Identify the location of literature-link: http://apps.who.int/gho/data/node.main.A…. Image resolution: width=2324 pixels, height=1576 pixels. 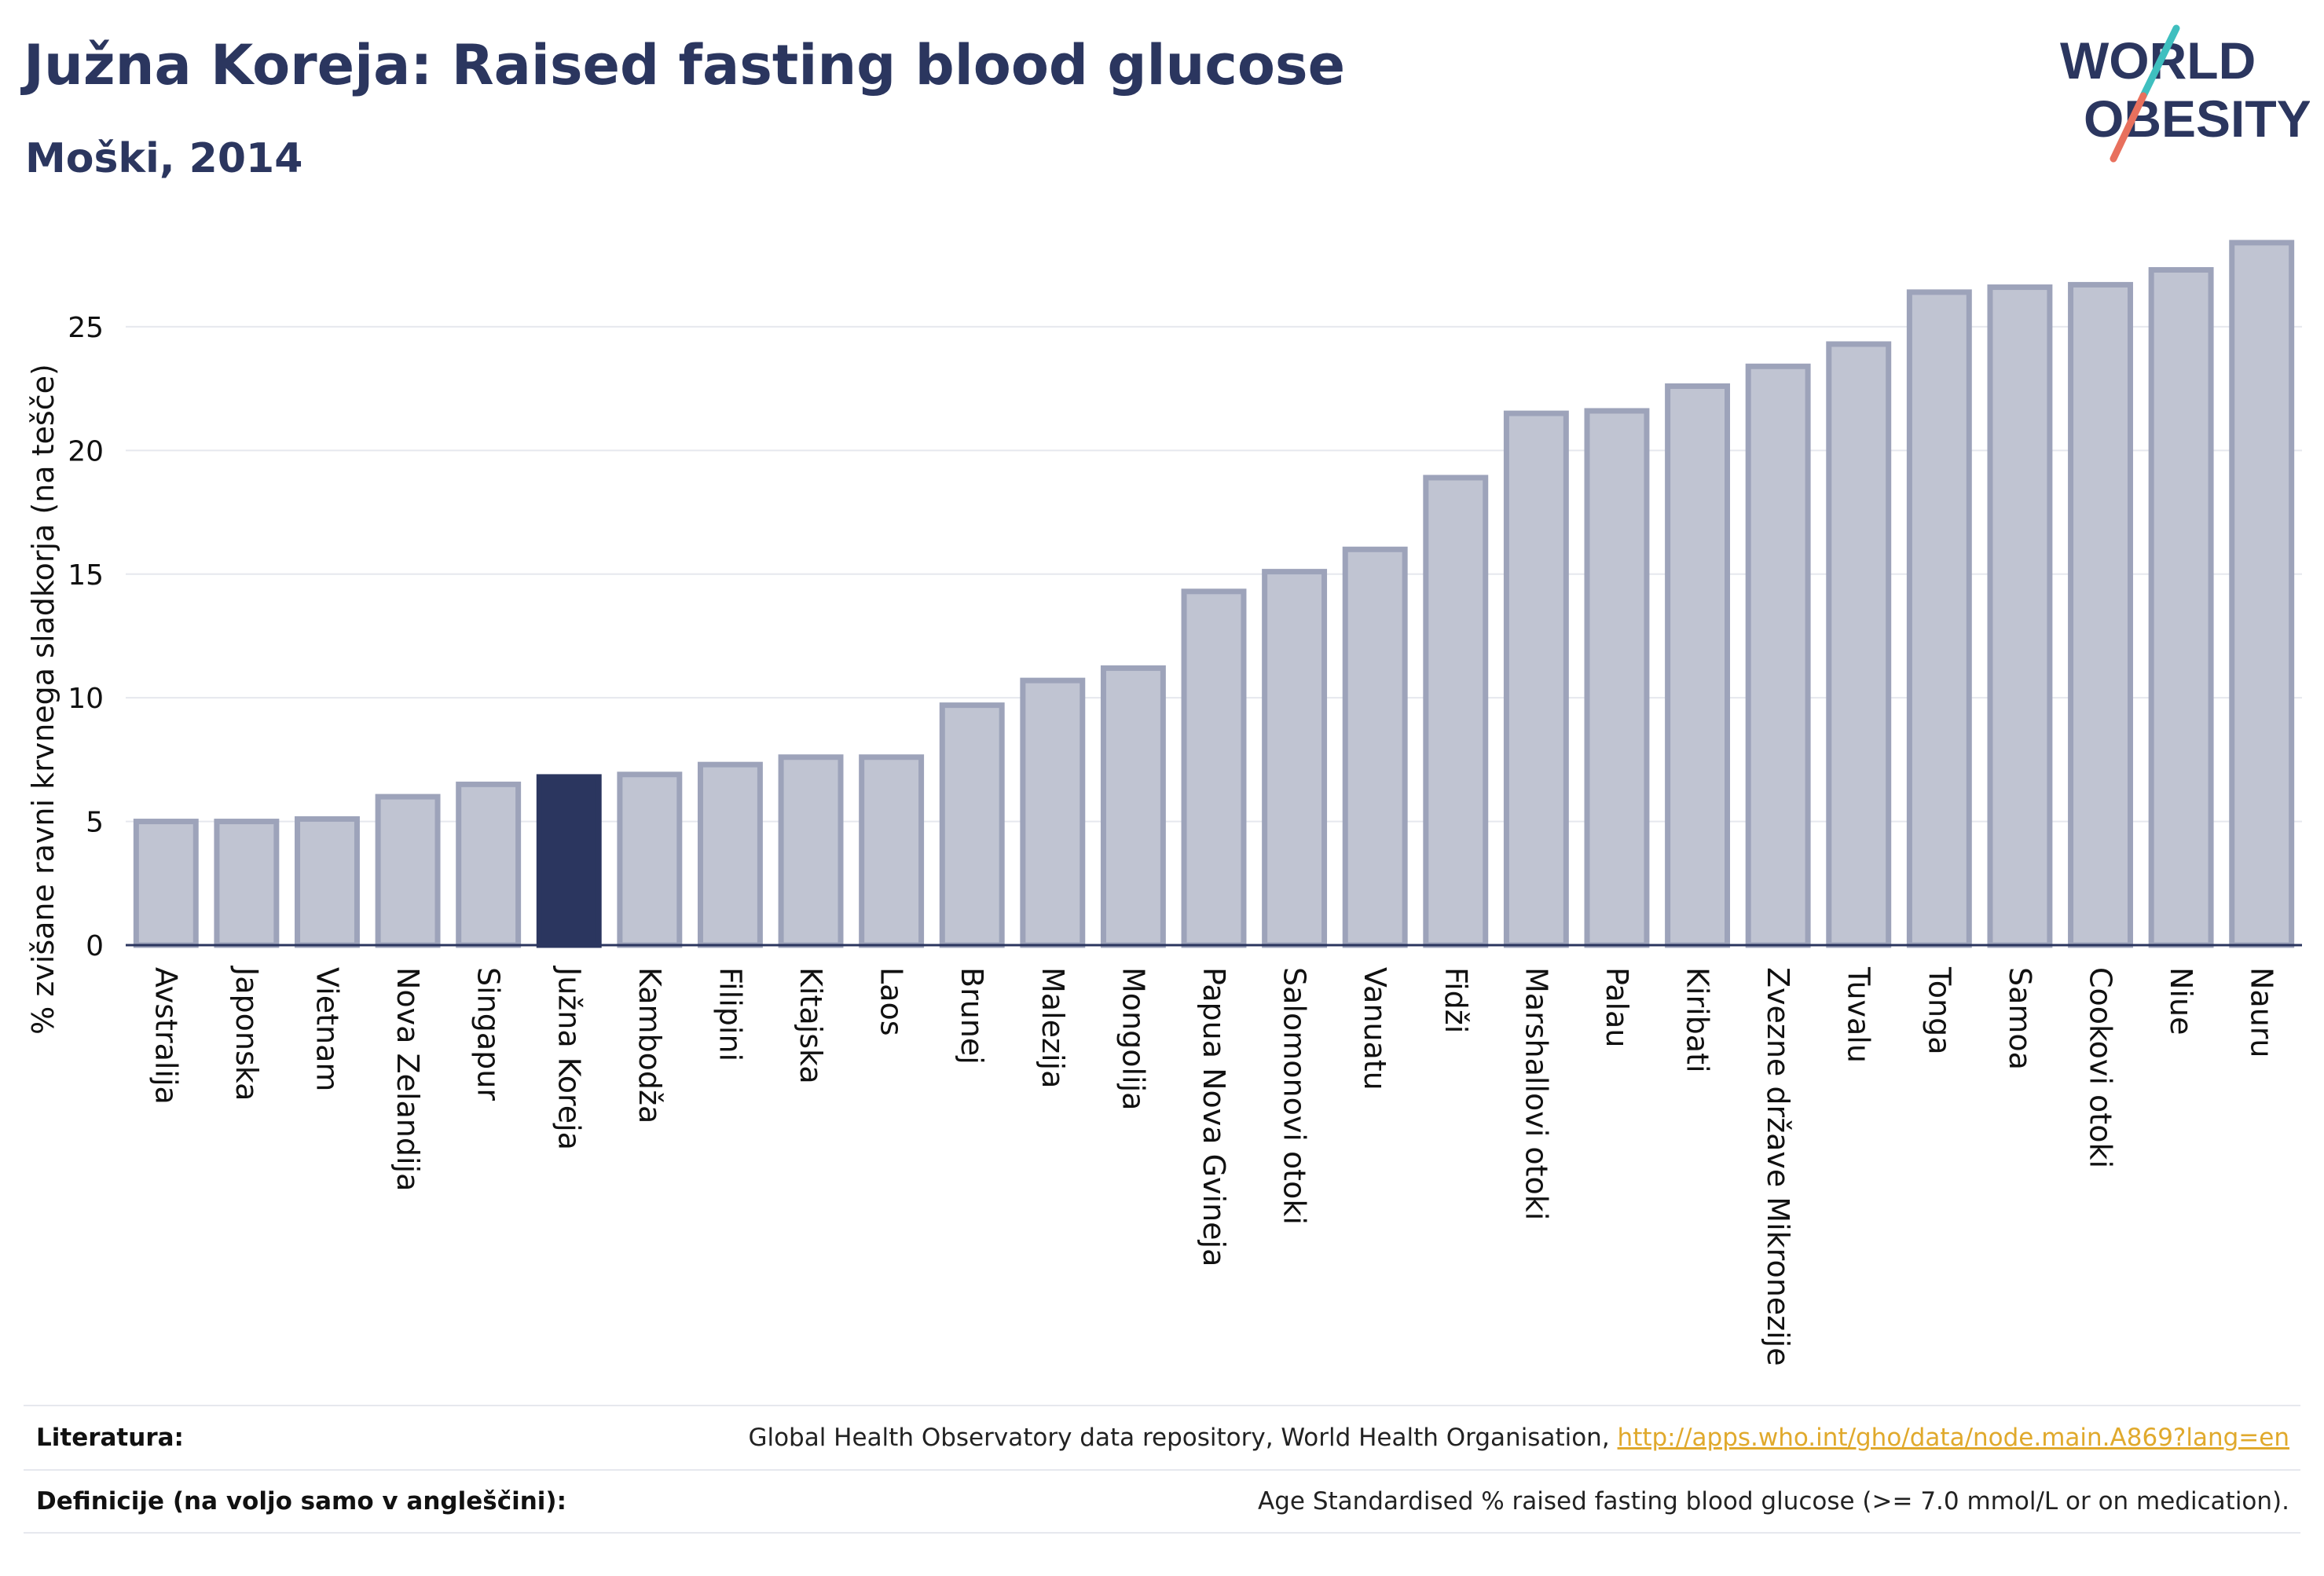
(1953, 1438).